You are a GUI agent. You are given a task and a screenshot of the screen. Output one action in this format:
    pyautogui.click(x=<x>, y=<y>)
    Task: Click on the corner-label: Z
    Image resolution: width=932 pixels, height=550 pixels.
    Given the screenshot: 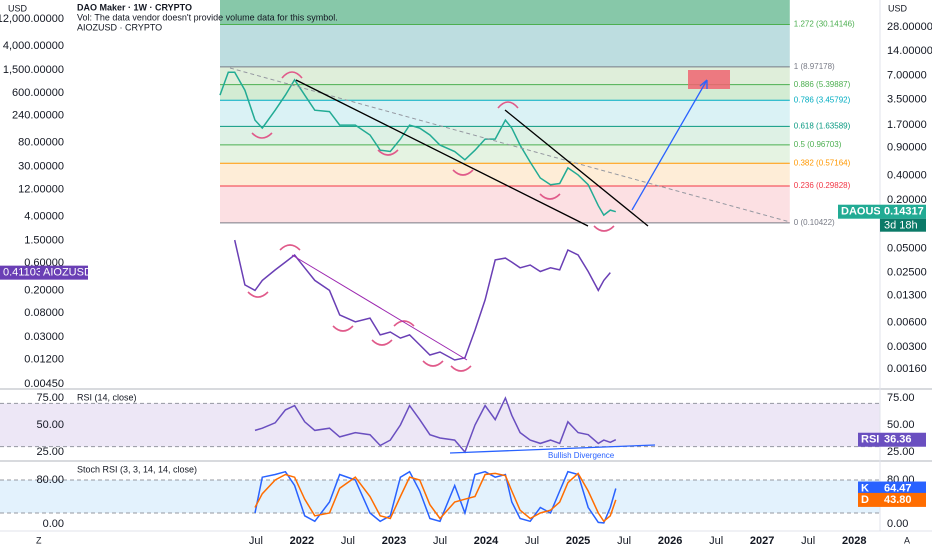 What is the action you would take?
    pyautogui.click(x=39, y=540)
    